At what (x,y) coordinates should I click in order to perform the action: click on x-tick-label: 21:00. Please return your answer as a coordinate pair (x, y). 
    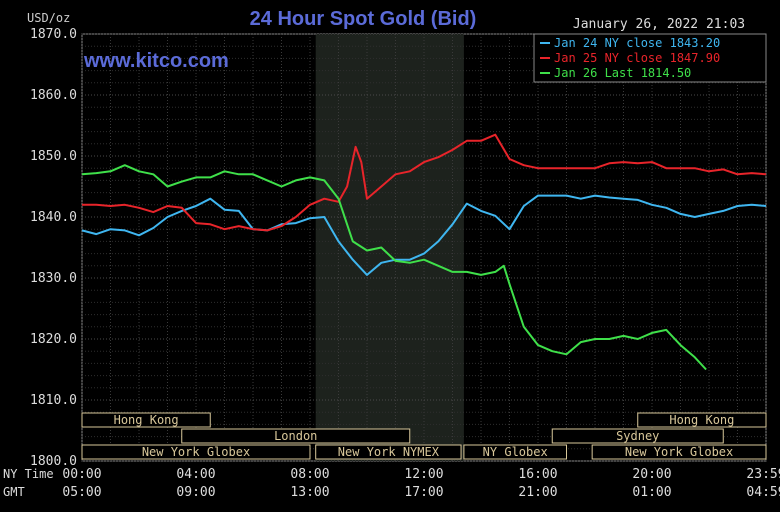
    Looking at the image, I should click on (537, 492).